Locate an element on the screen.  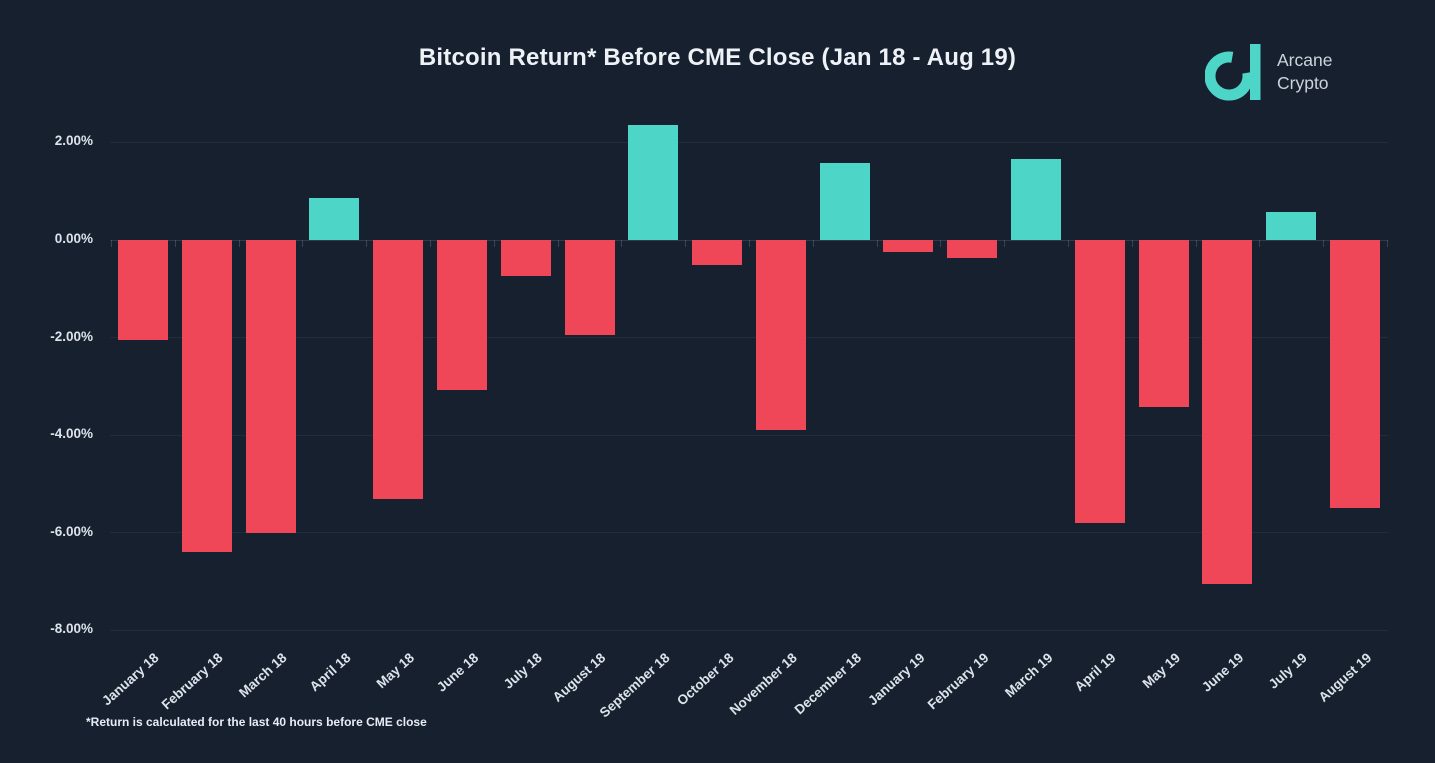
gridline-0.00% is located at coordinates (749, 240).